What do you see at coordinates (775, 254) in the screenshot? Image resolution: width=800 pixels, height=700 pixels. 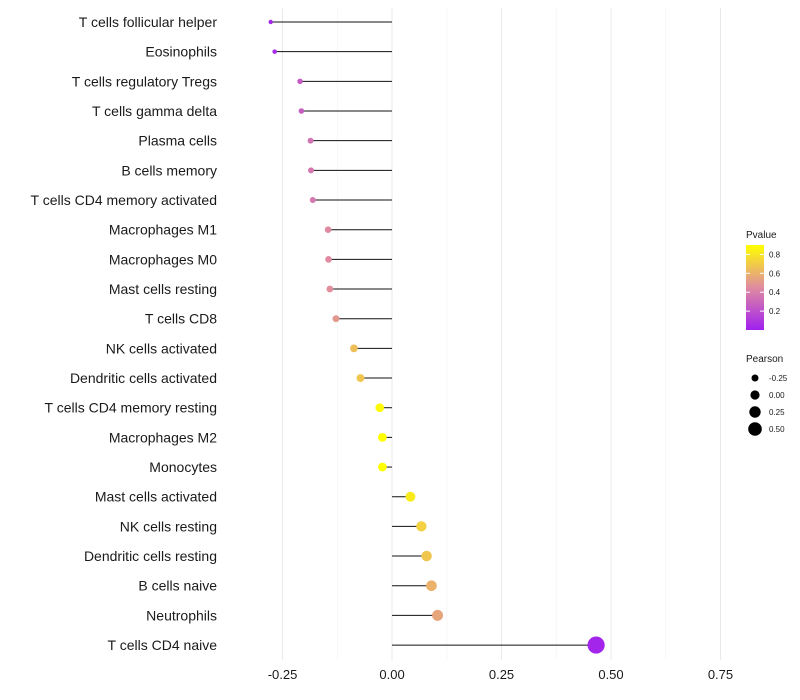 I see `pvalue-tick-label: 0.8` at bounding box center [775, 254].